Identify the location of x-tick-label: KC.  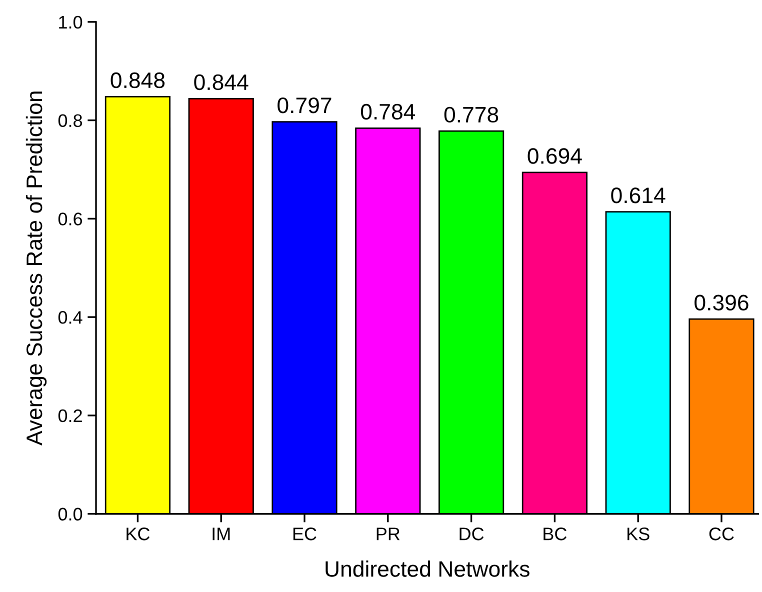
(138, 534).